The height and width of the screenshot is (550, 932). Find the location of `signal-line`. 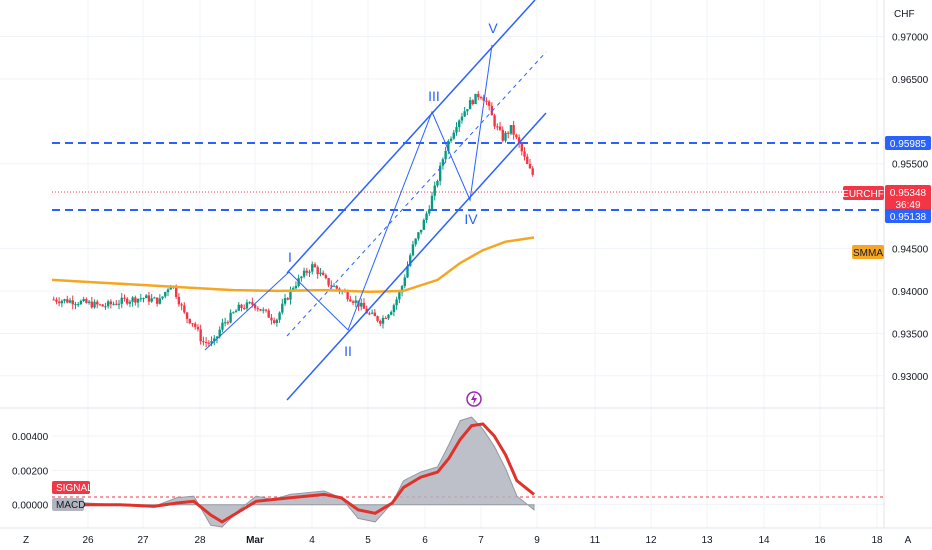

signal-line is located at coordinates (293, 473).